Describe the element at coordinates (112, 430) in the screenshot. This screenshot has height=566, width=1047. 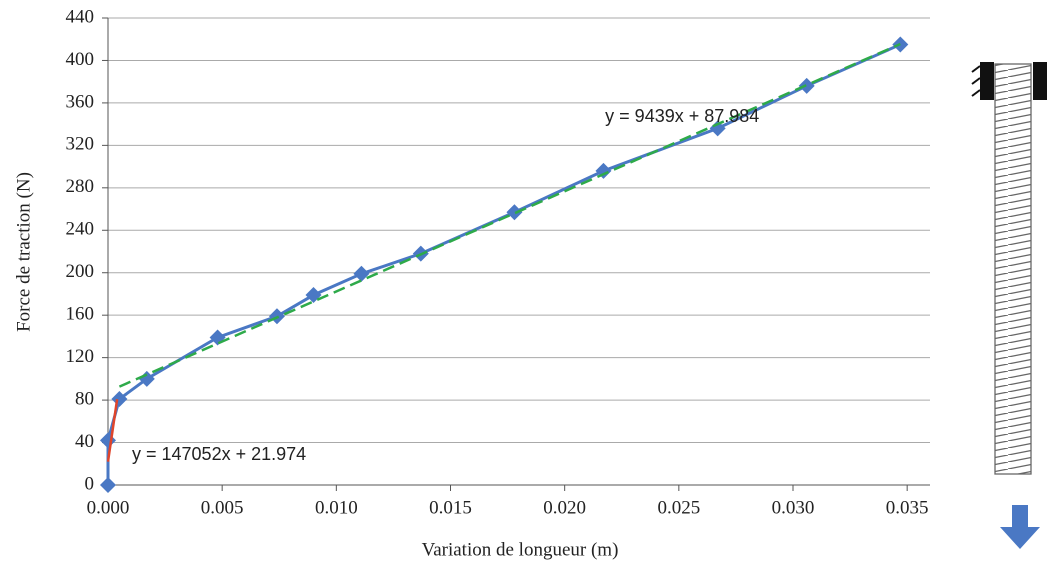
I see `trendline` at that location.